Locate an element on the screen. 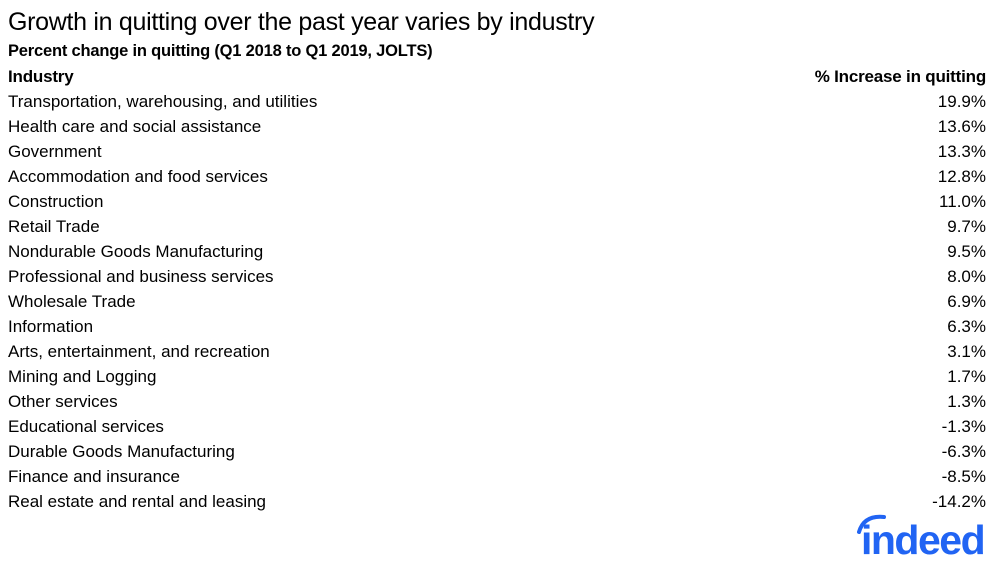 The width and height of the screenshot is (1000, 569). table-row: Durable Goods Manufacturing -6.3% is located at coordinates (497, 451).